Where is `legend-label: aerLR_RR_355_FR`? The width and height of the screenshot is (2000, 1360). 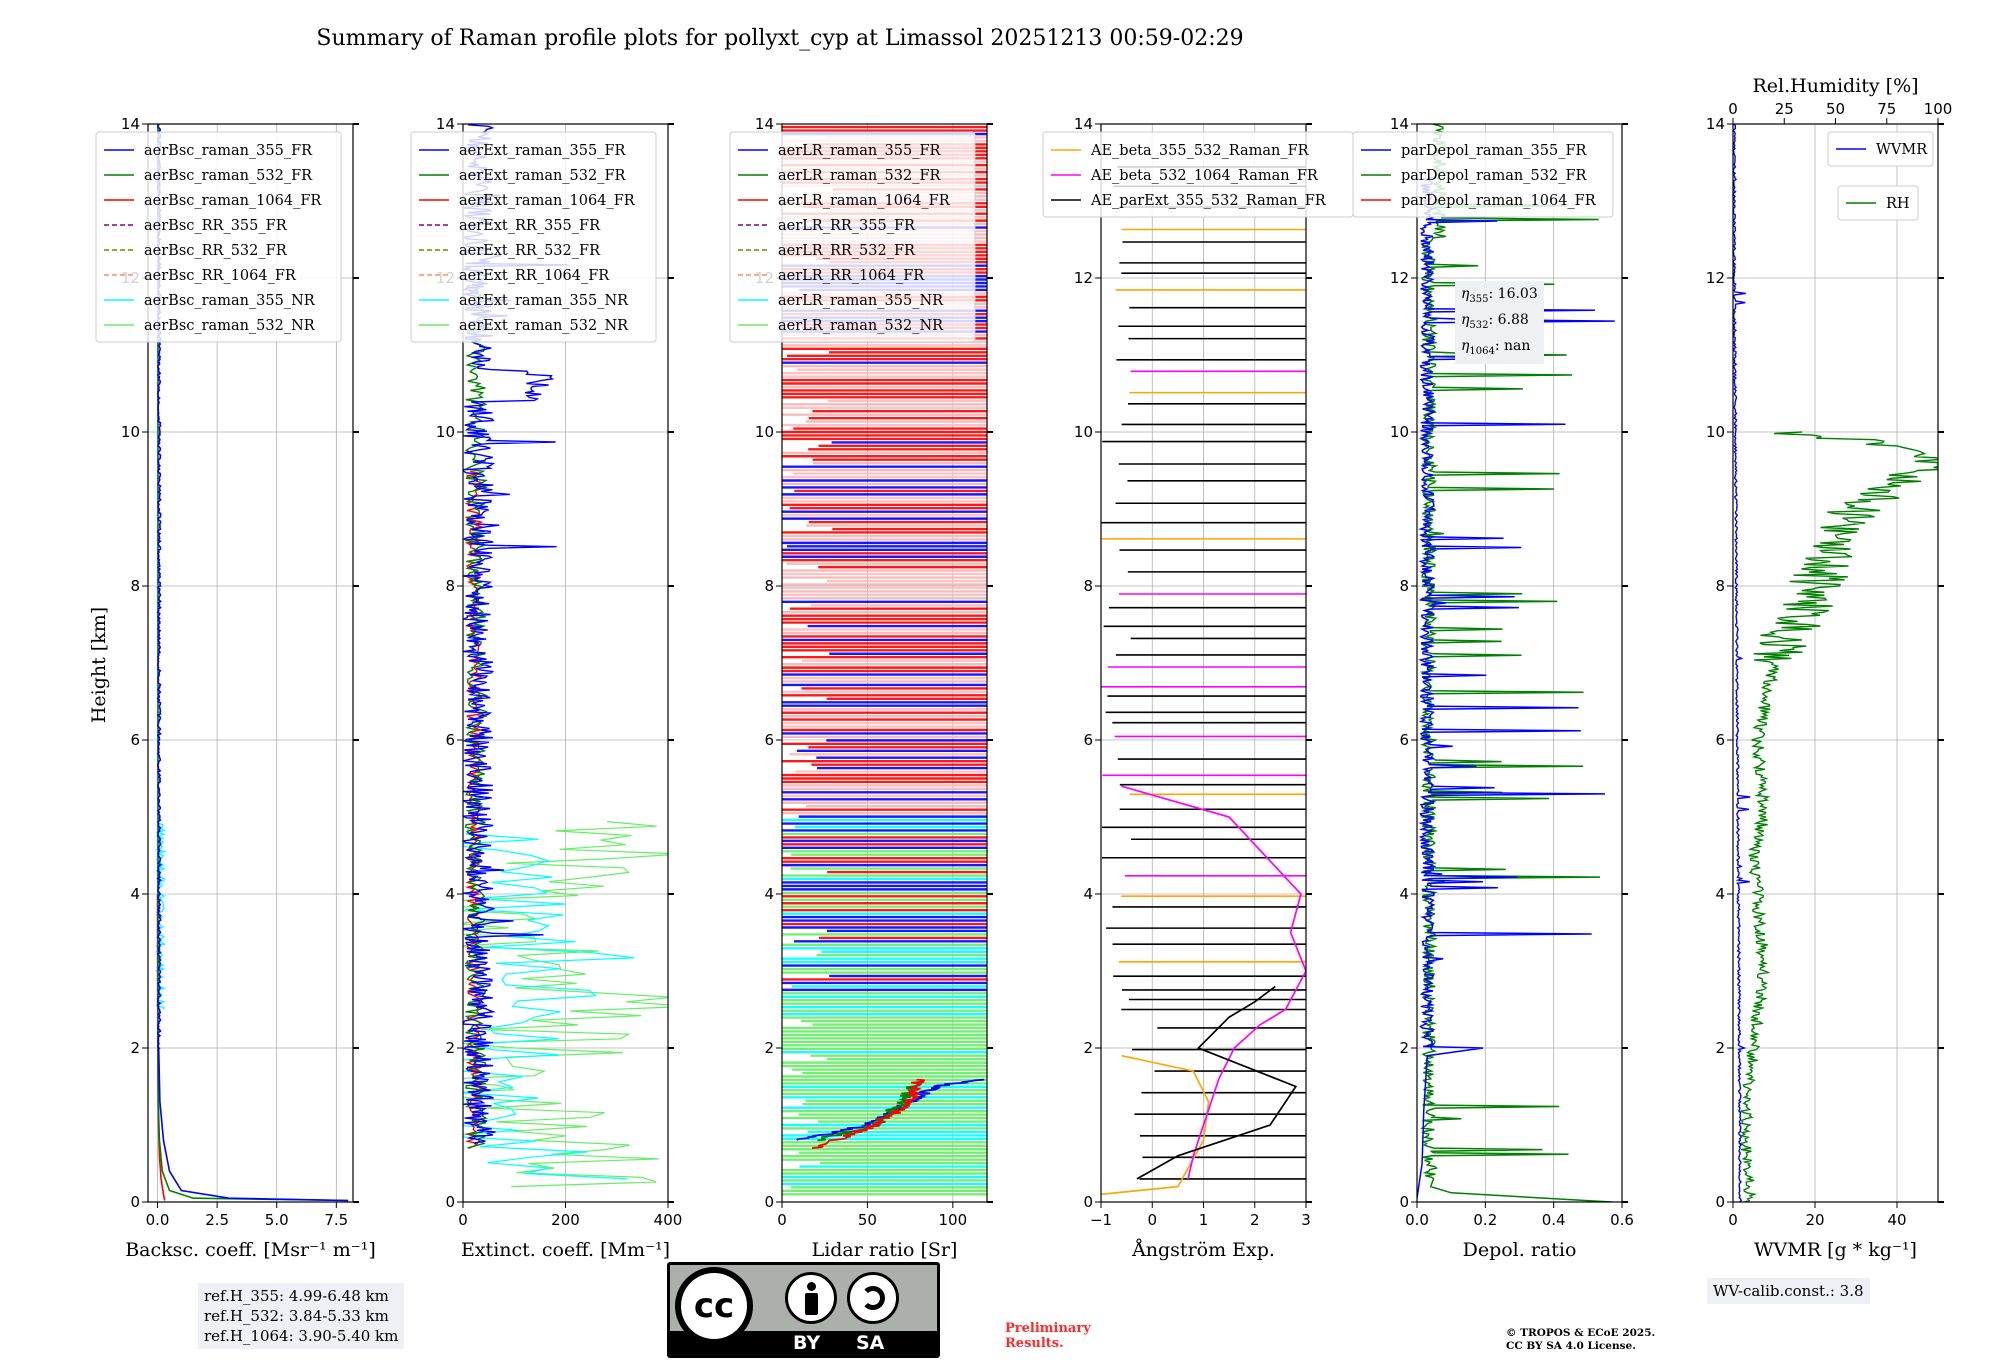 legend-label: aerLR_RR_355_FR is located at coordinates (847, 226).